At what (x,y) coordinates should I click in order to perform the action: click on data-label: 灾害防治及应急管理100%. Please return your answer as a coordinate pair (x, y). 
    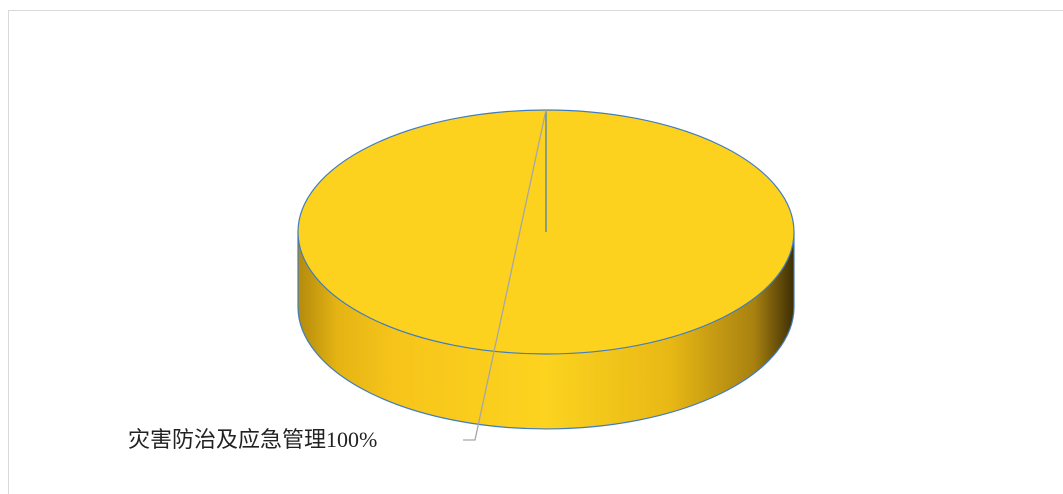
    Looking at the image, I should click on (252, 439).